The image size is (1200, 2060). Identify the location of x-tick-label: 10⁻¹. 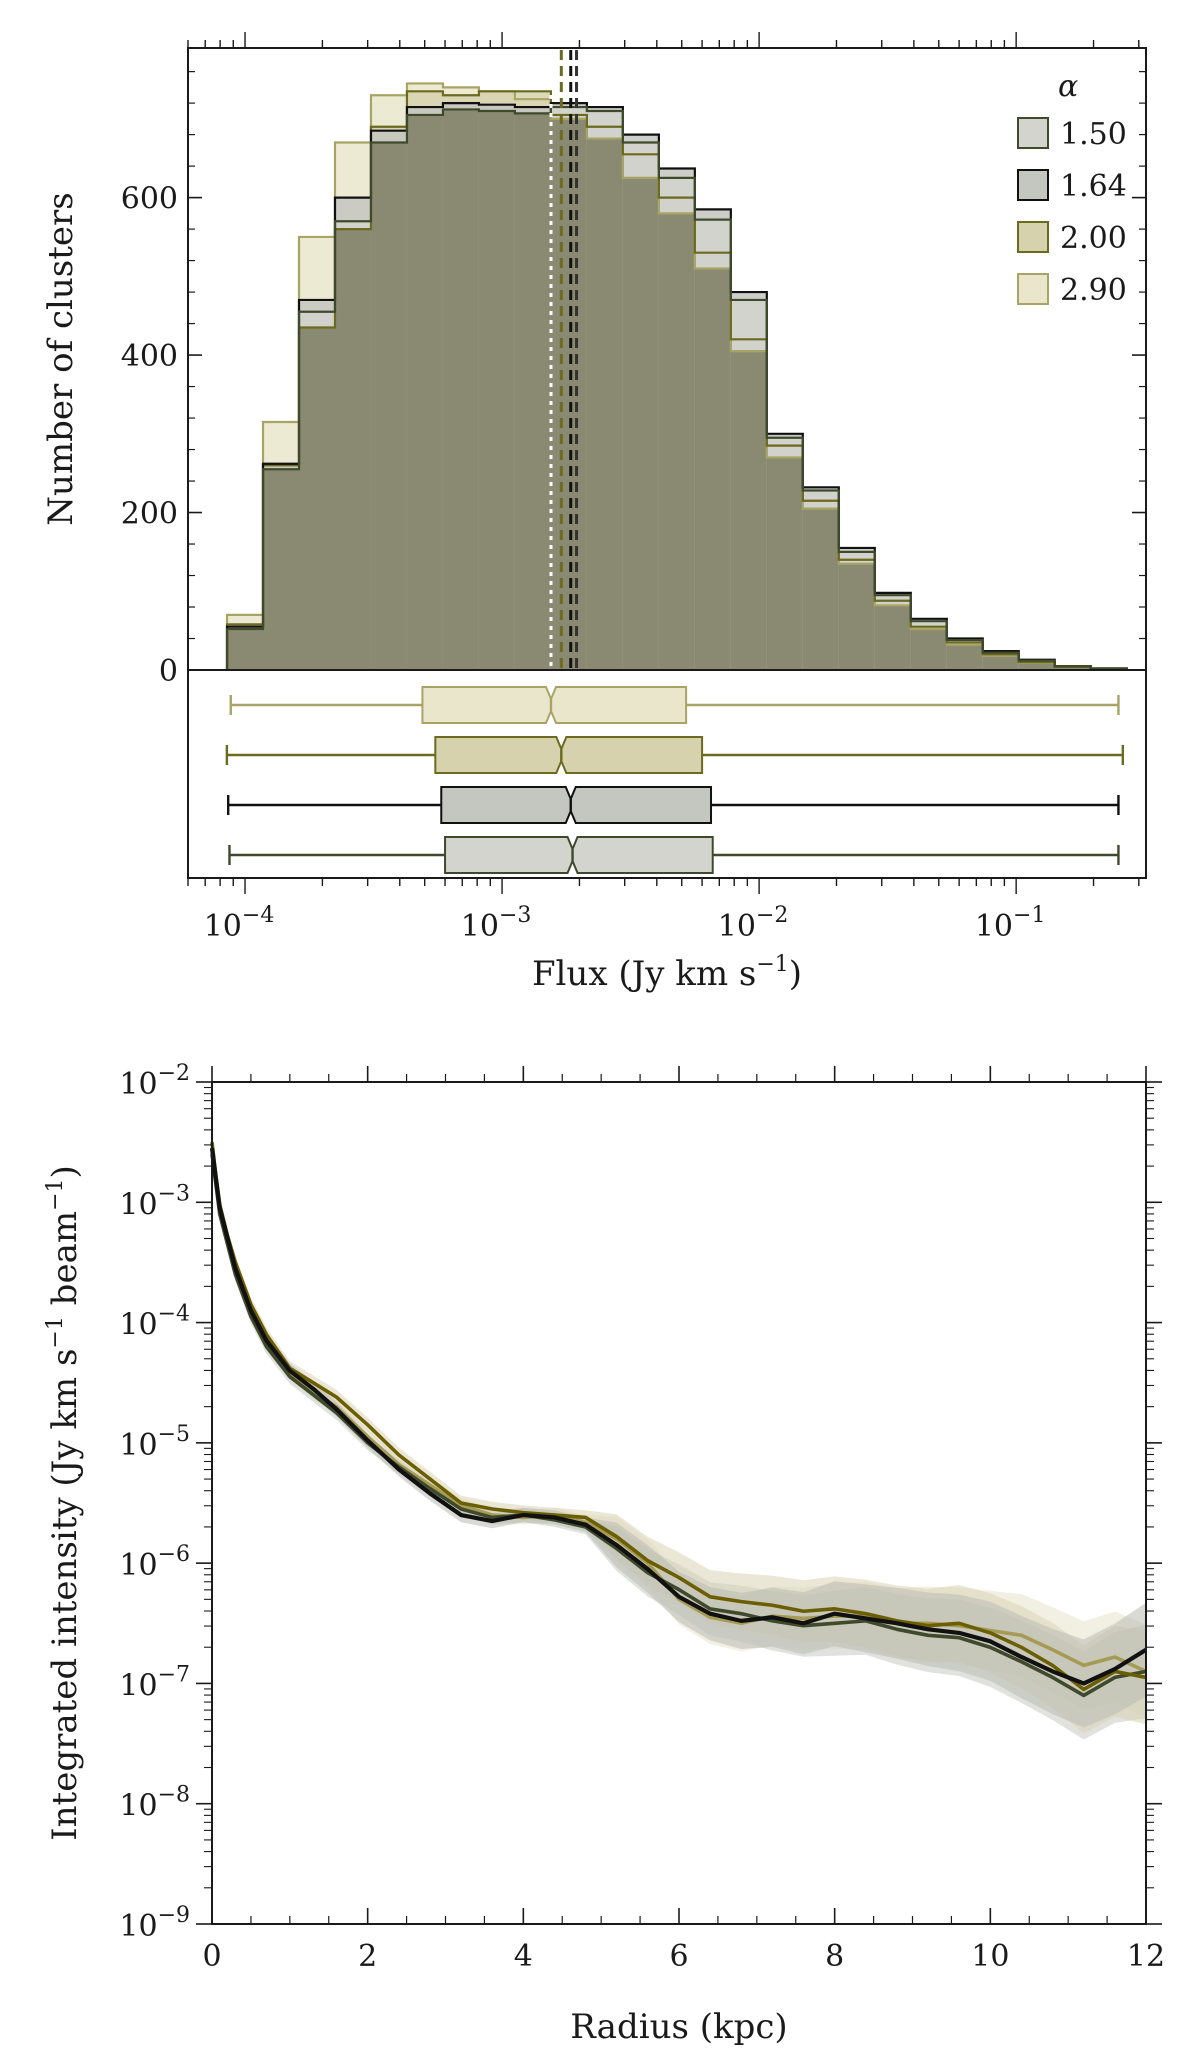
(1010, 923).